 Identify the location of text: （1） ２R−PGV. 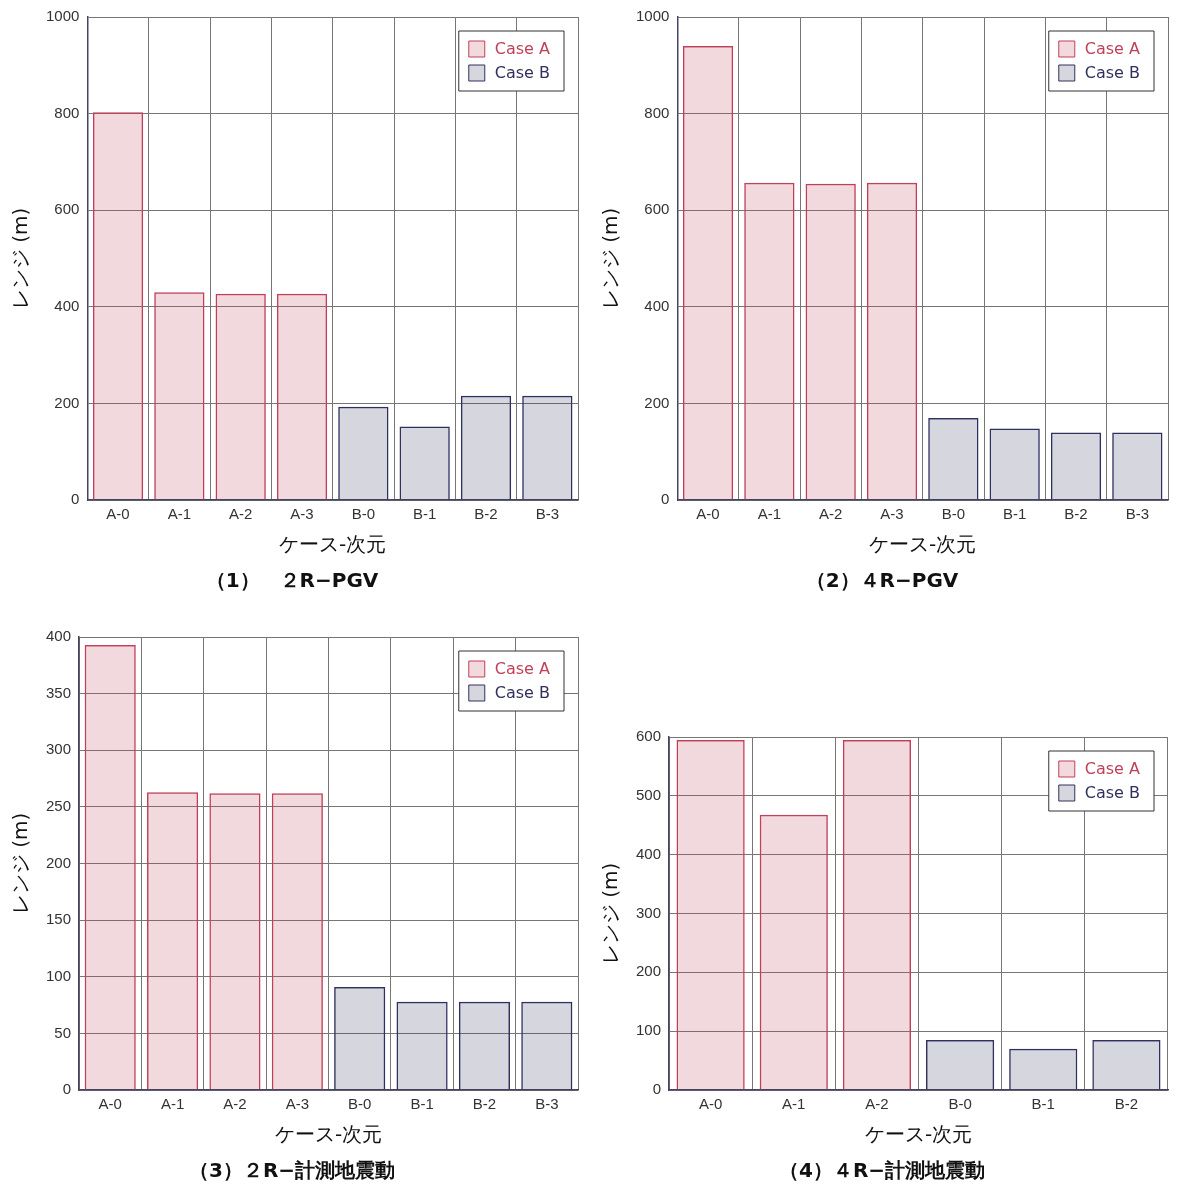
(292, 580).